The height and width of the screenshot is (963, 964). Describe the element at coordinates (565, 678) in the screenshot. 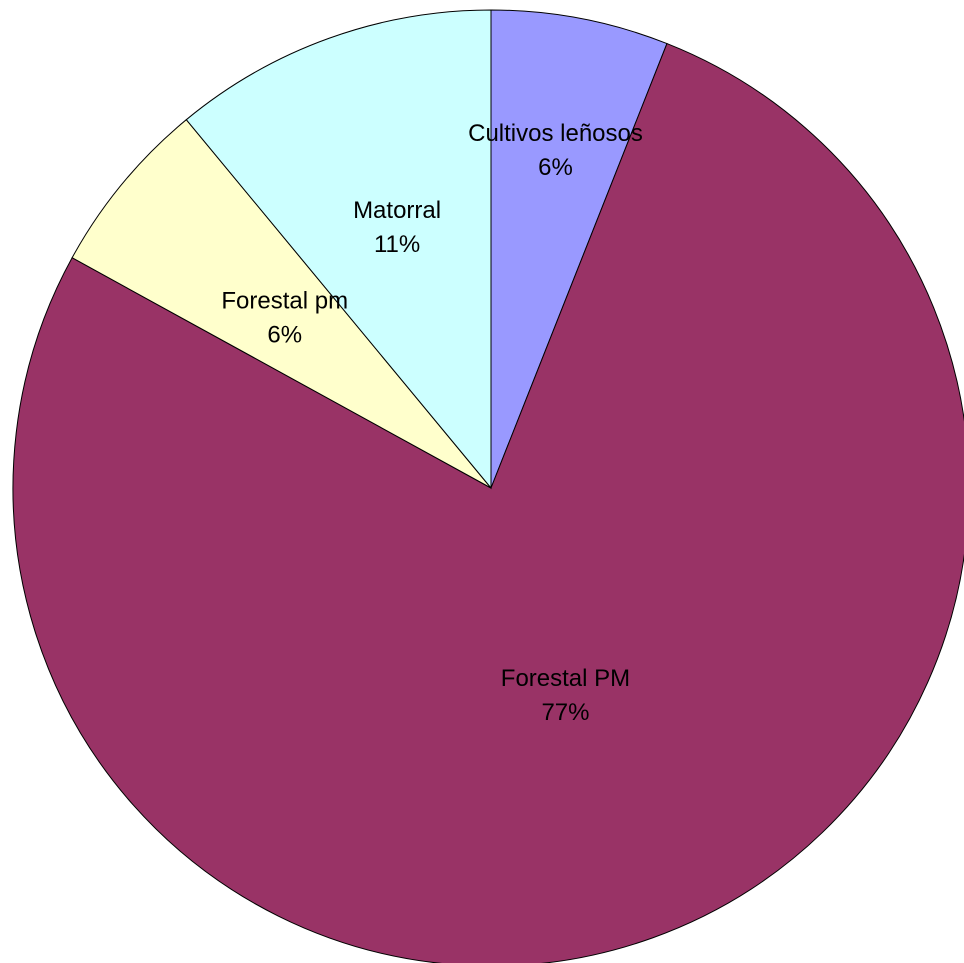

I see `slice-label-forestal-pm: Forestal PM` at that location.